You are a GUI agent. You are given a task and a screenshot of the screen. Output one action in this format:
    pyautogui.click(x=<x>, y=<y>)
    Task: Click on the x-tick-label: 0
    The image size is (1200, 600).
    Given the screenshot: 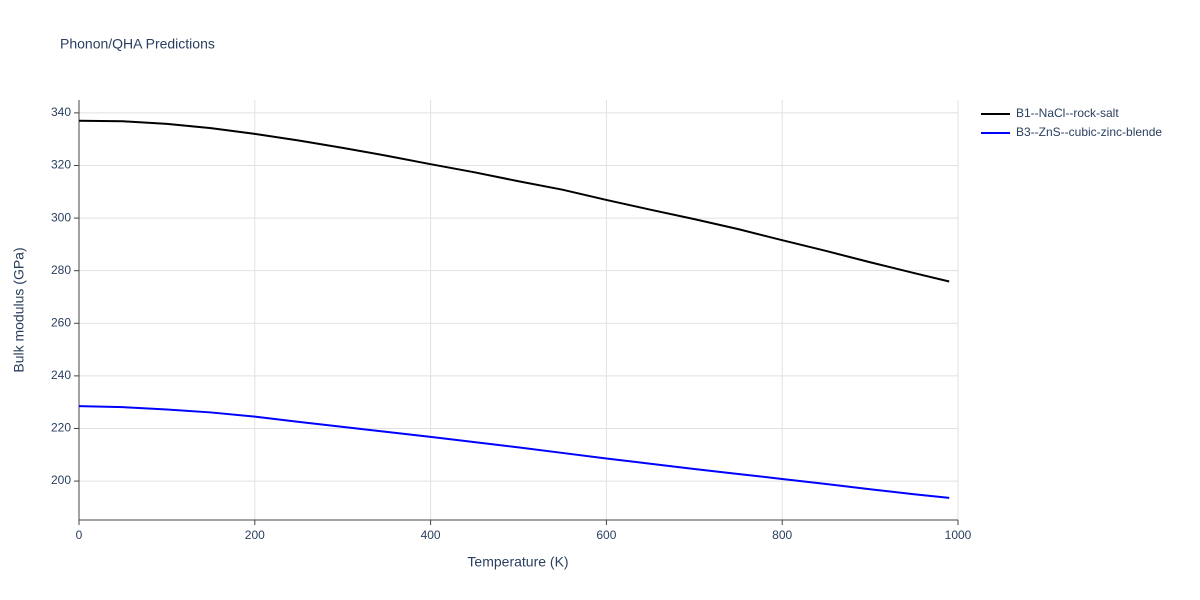 What is the action you would take?
    pyautogui.click(x=79, y=535)
    